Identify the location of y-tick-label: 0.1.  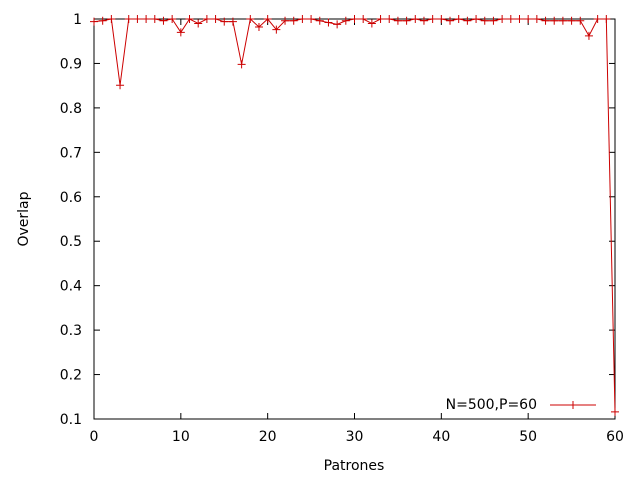
(71, 420).